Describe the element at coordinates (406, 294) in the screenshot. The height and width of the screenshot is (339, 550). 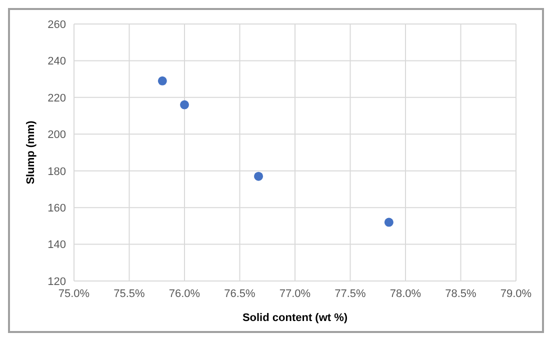
I see `x-tick-label: 78.0%` at that location.